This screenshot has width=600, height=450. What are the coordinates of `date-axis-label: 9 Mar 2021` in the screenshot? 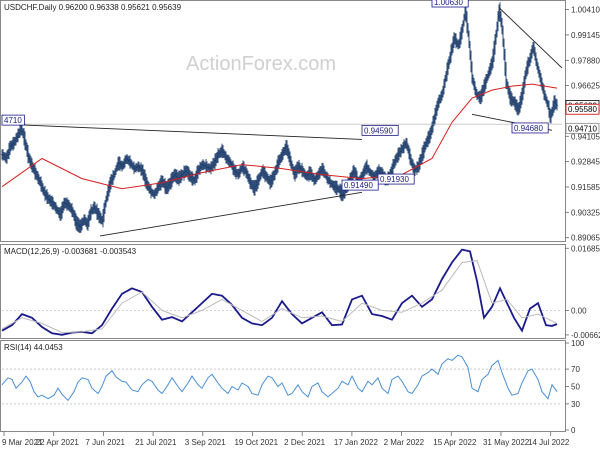 It's located at (22, 442).